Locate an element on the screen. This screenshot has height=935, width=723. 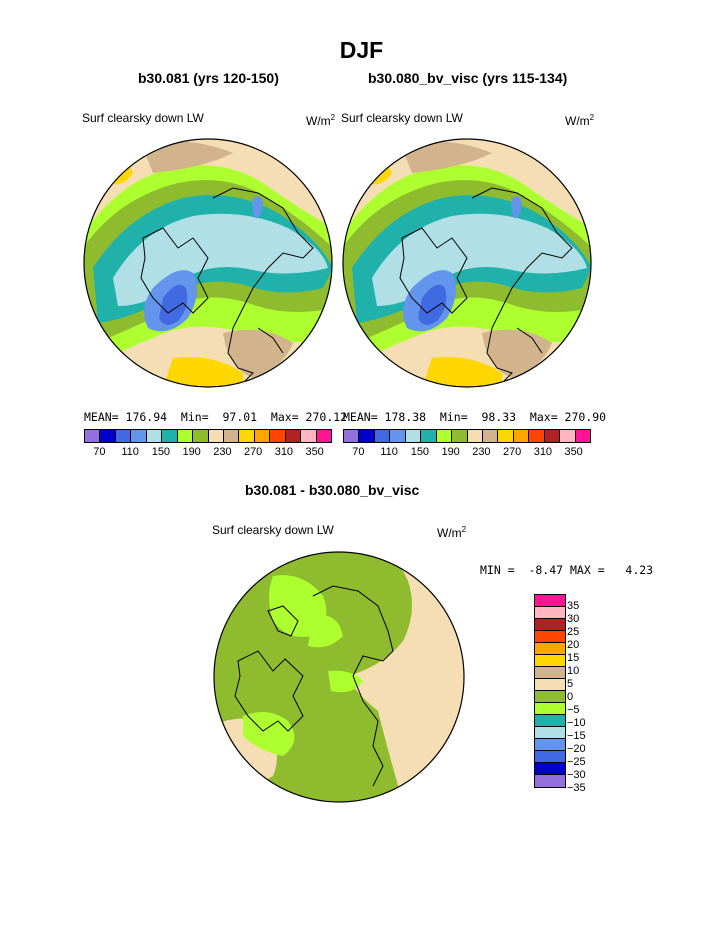
panel2-variable: Surf clearsky down LW is located at coordinates (402, 118).